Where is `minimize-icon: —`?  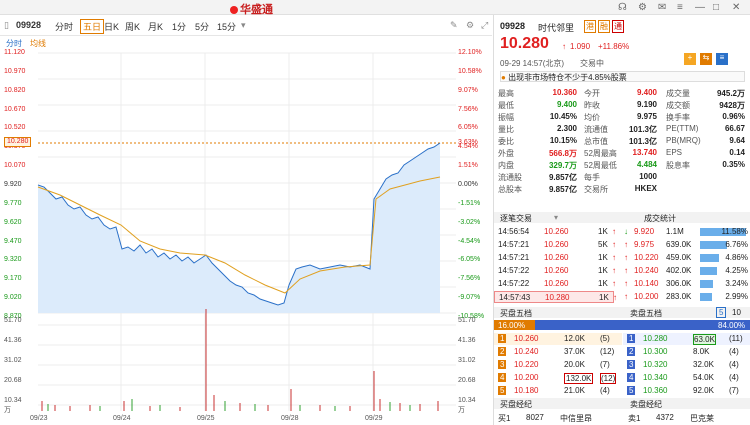 minimize-icon: — is located at coordinates (700, 7).